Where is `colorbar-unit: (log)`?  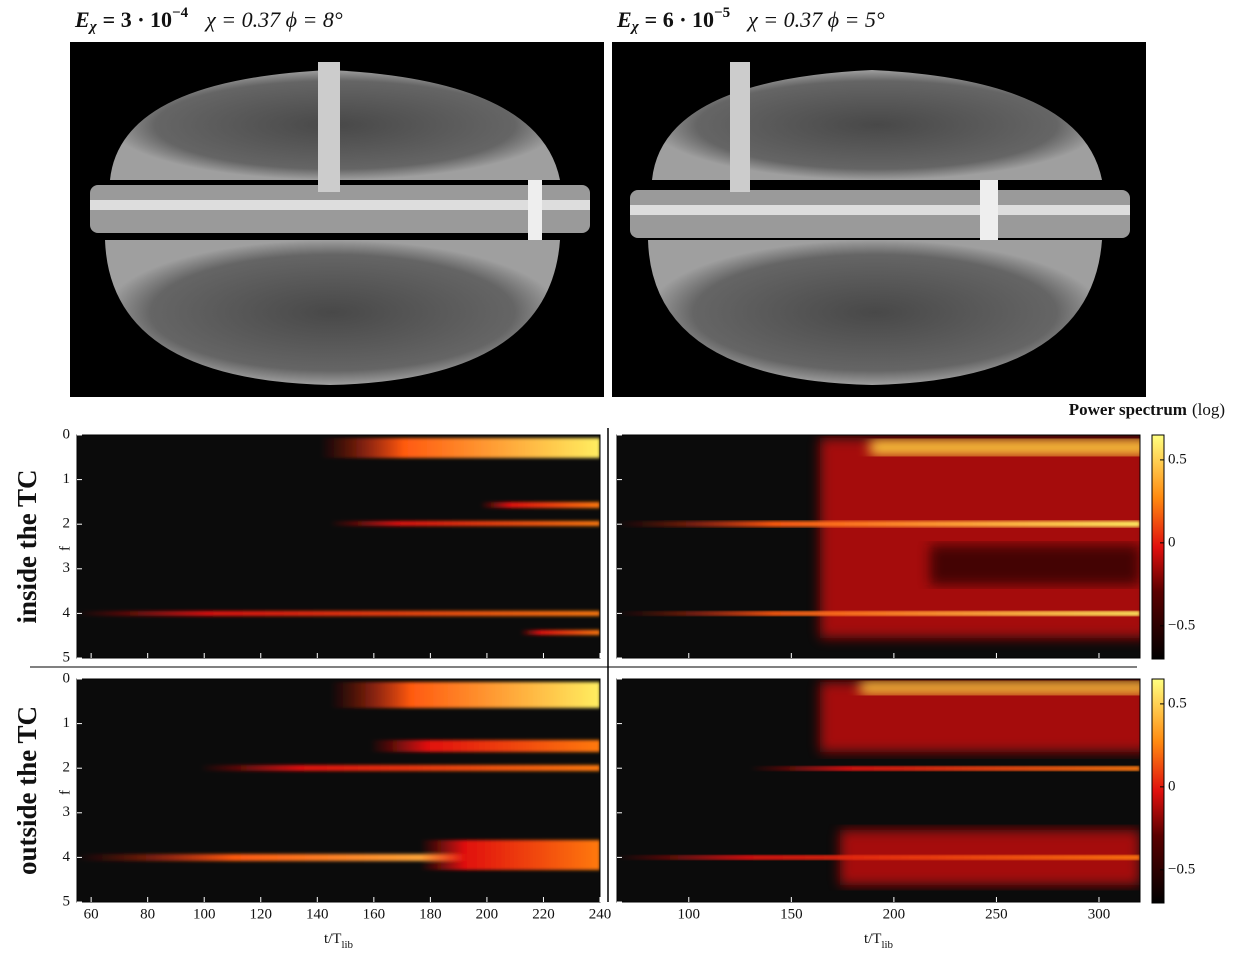 colorbar-unit: (log) is located at coordinates (1208, 409).